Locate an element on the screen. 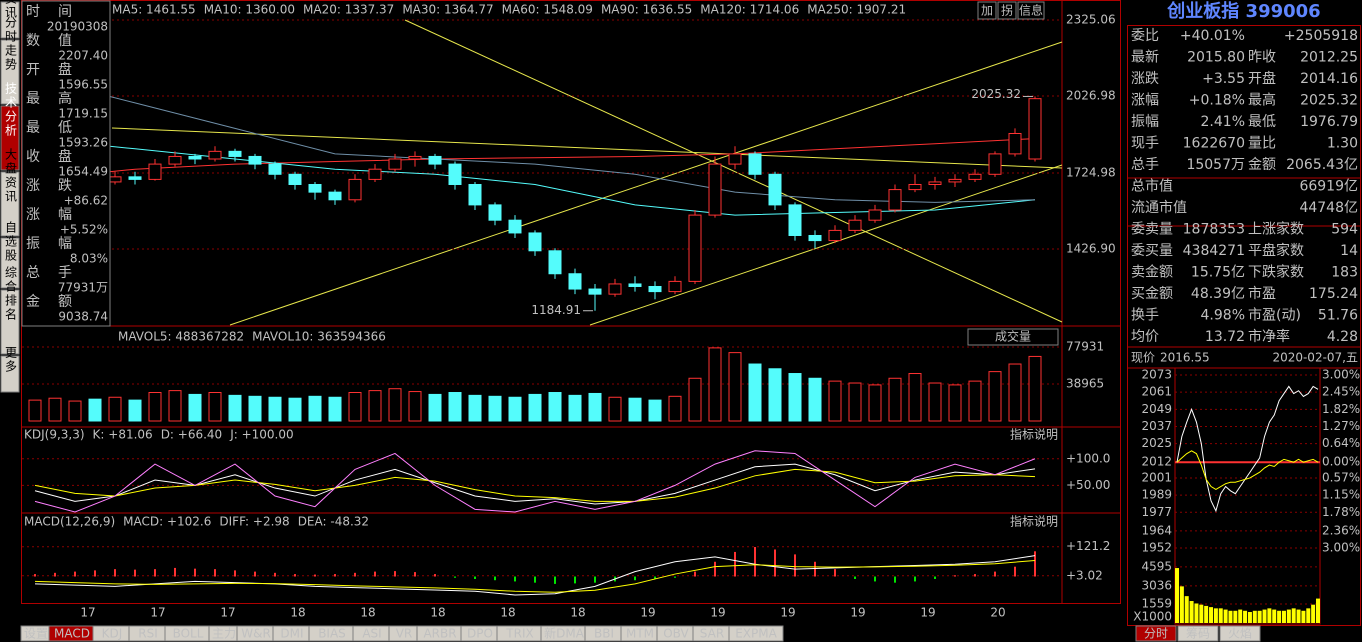  info-value: 1654.49 is located at coordinates (83, 172).